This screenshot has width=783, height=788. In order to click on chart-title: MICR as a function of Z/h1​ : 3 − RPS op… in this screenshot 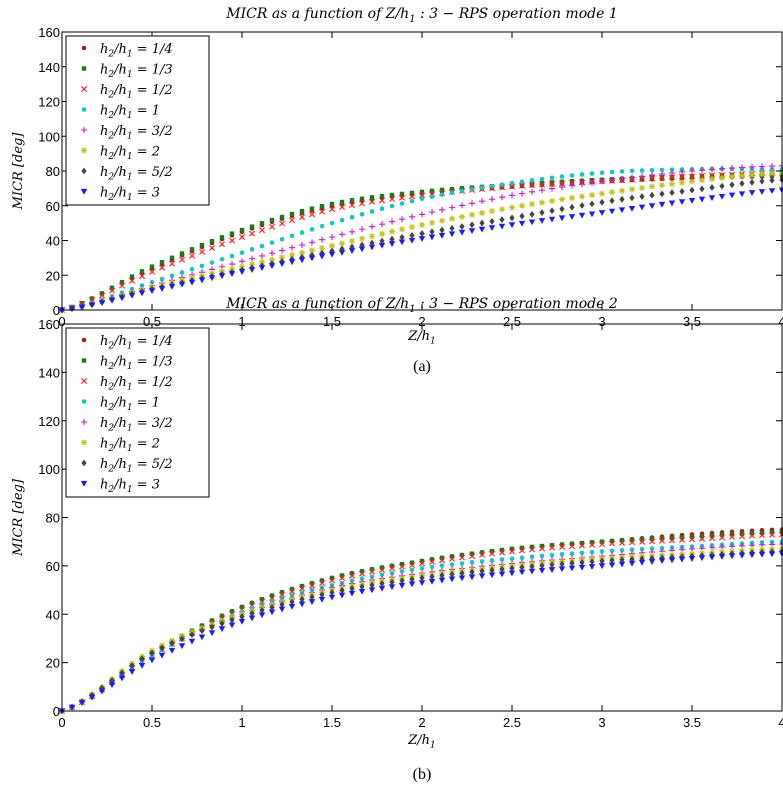, I will do `click(421, 305)`.